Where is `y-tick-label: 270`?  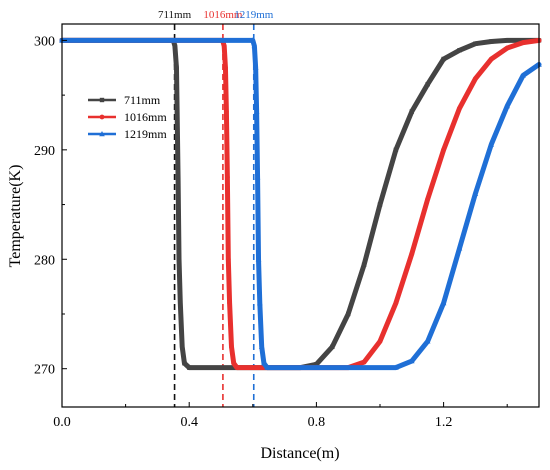 y-tick-label: 270 is located at coordinates (44, 370).